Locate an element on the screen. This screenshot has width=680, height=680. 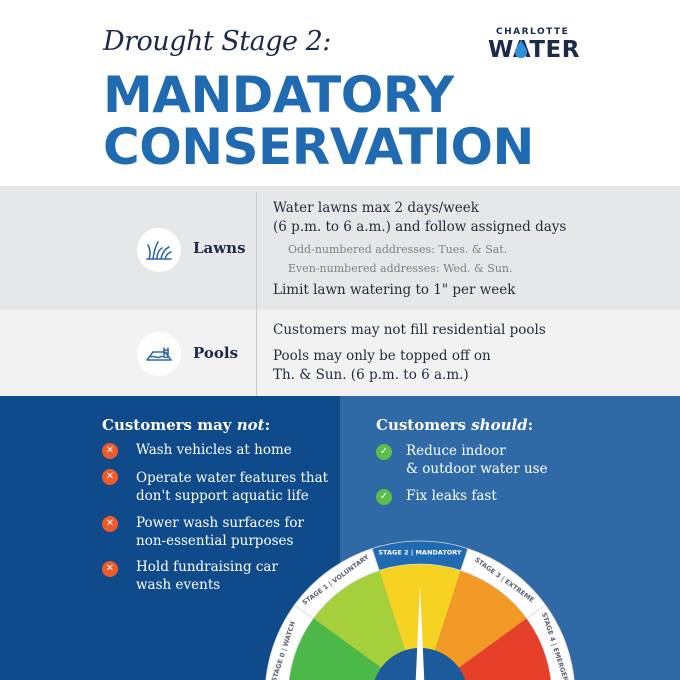
may-not-item-4-line-2: wash events is located at coordinates (178, 585).